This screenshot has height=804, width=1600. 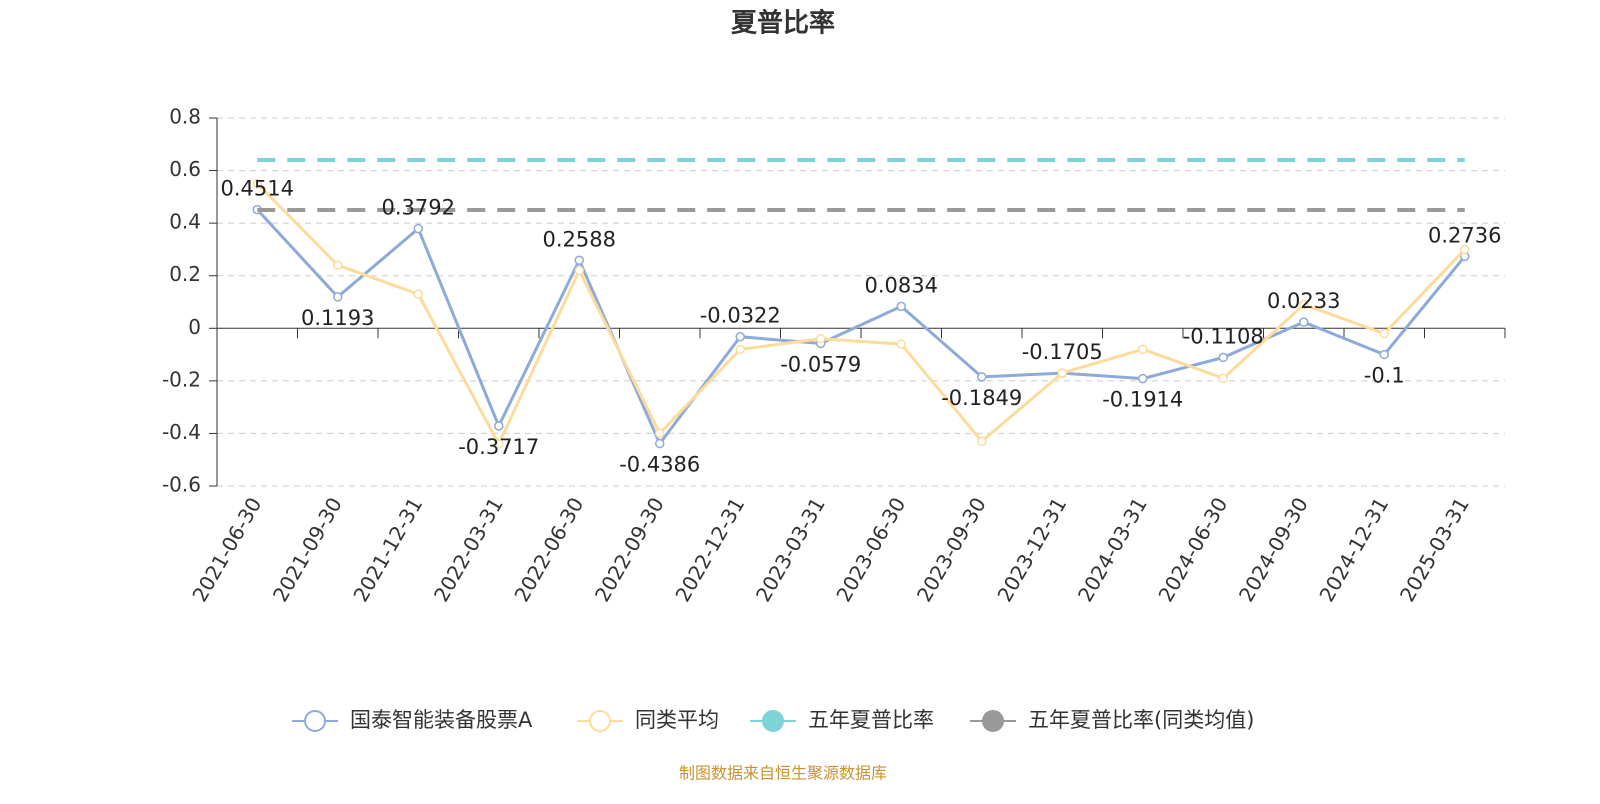 I want to click on data-label: 0.4514, so click(x=257, y=189).